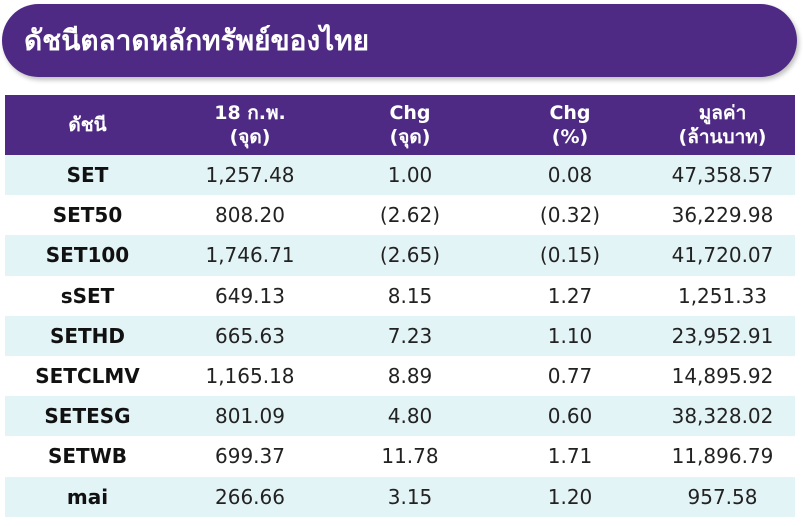 The width and height of the screenshot is (803, 526). I want to click on index-name-cell: sSET, so click(87, 295).